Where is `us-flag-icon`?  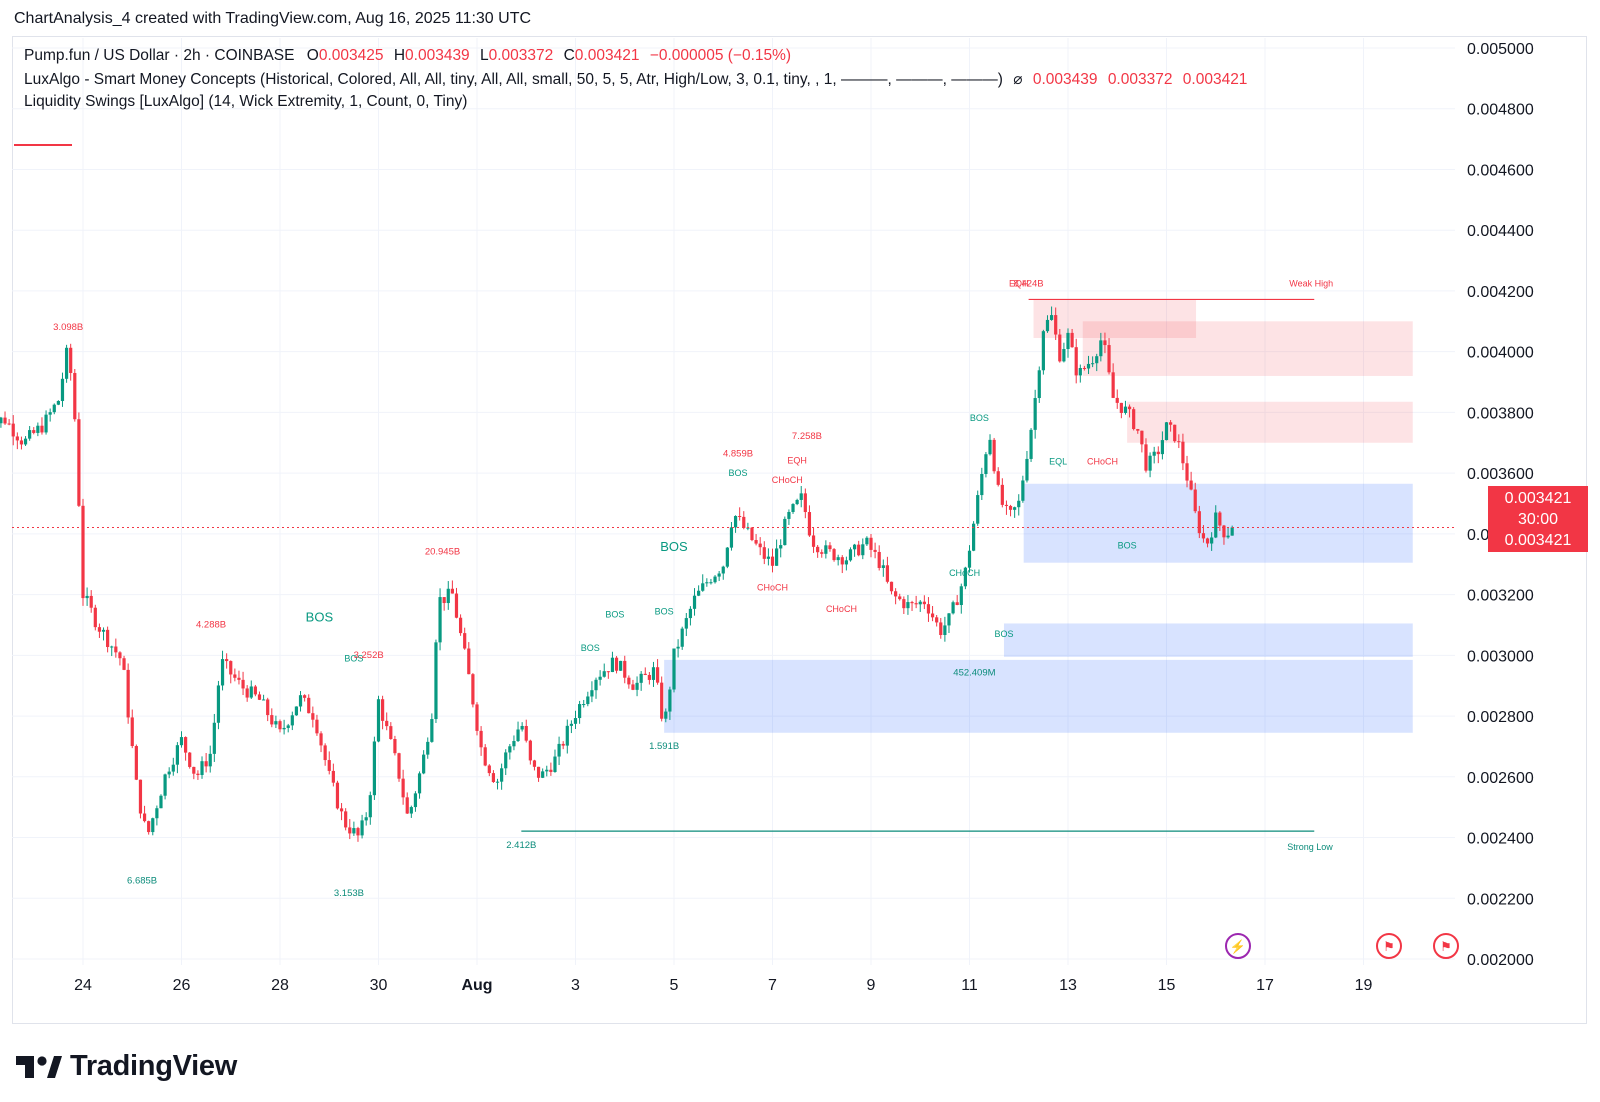 us-flag-icon is located at coordinates (1446, 946).